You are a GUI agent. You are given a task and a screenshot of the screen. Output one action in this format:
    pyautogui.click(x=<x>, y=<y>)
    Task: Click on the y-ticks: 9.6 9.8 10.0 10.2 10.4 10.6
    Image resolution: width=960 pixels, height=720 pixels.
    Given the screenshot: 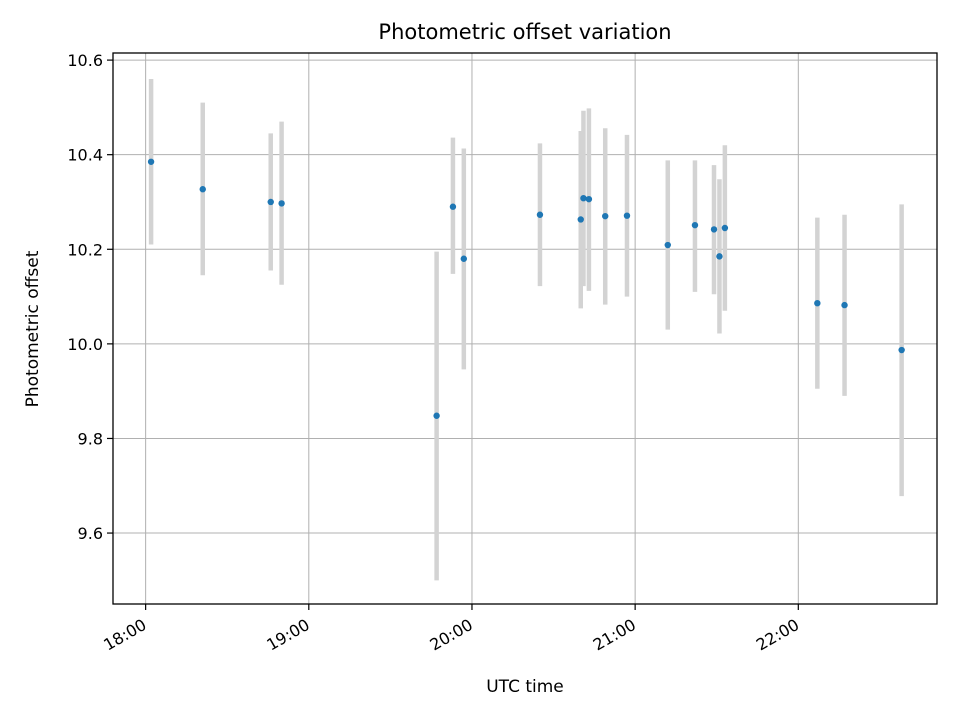 What is the action you would take?
    pyautogui.click(x=90, y=297)
    